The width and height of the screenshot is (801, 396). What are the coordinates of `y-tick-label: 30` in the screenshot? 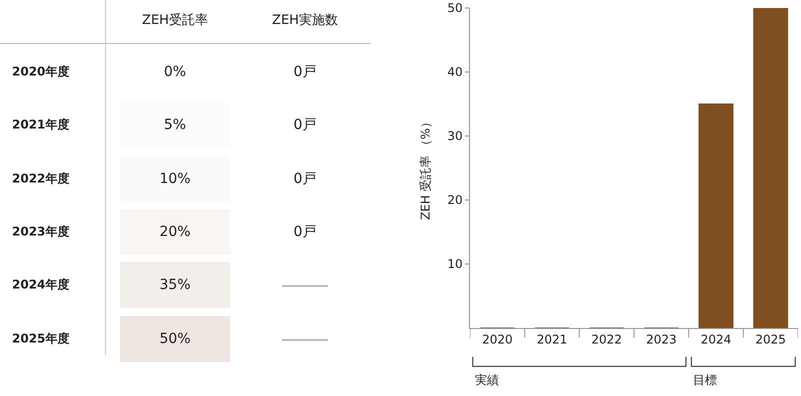 It's located at (455, 136).